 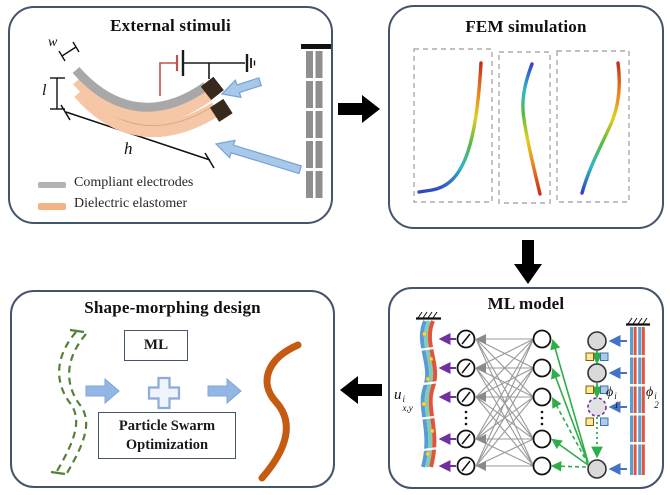 I want to click on legend-label-compliant-electrodes: Compliant electrodes, so click(x=134, y=182).